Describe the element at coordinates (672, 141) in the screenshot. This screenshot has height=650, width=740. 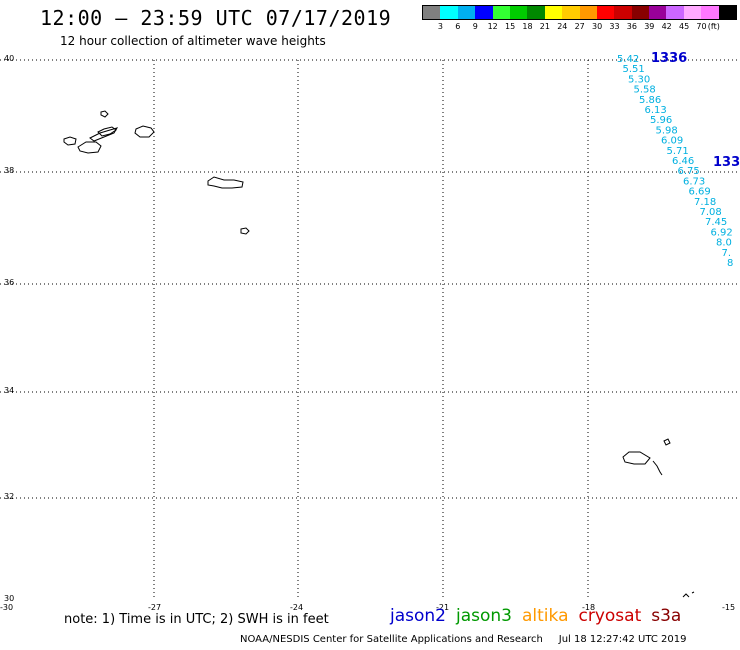
I see `wave-height-reading: 6.09` at that location.